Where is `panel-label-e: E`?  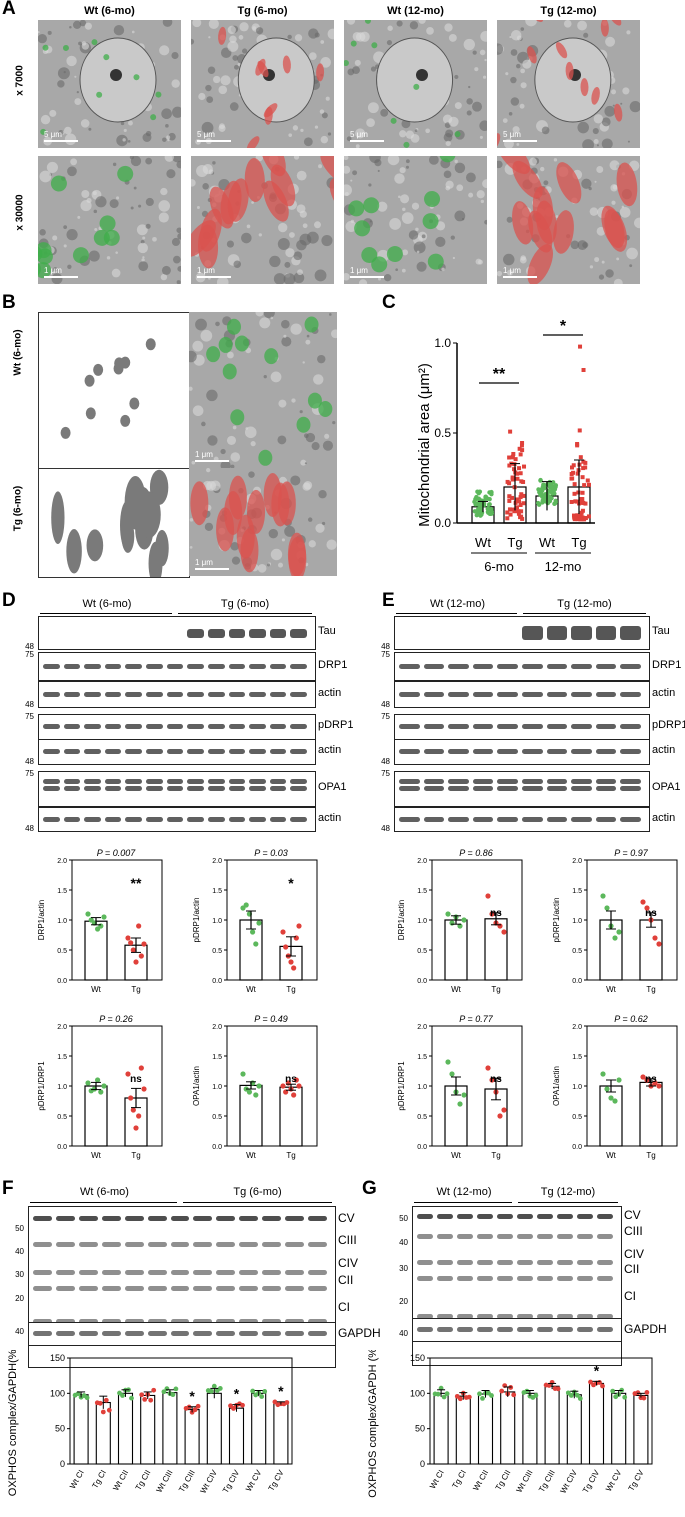 panel-label-e: E is located at coordinates (388, 600).